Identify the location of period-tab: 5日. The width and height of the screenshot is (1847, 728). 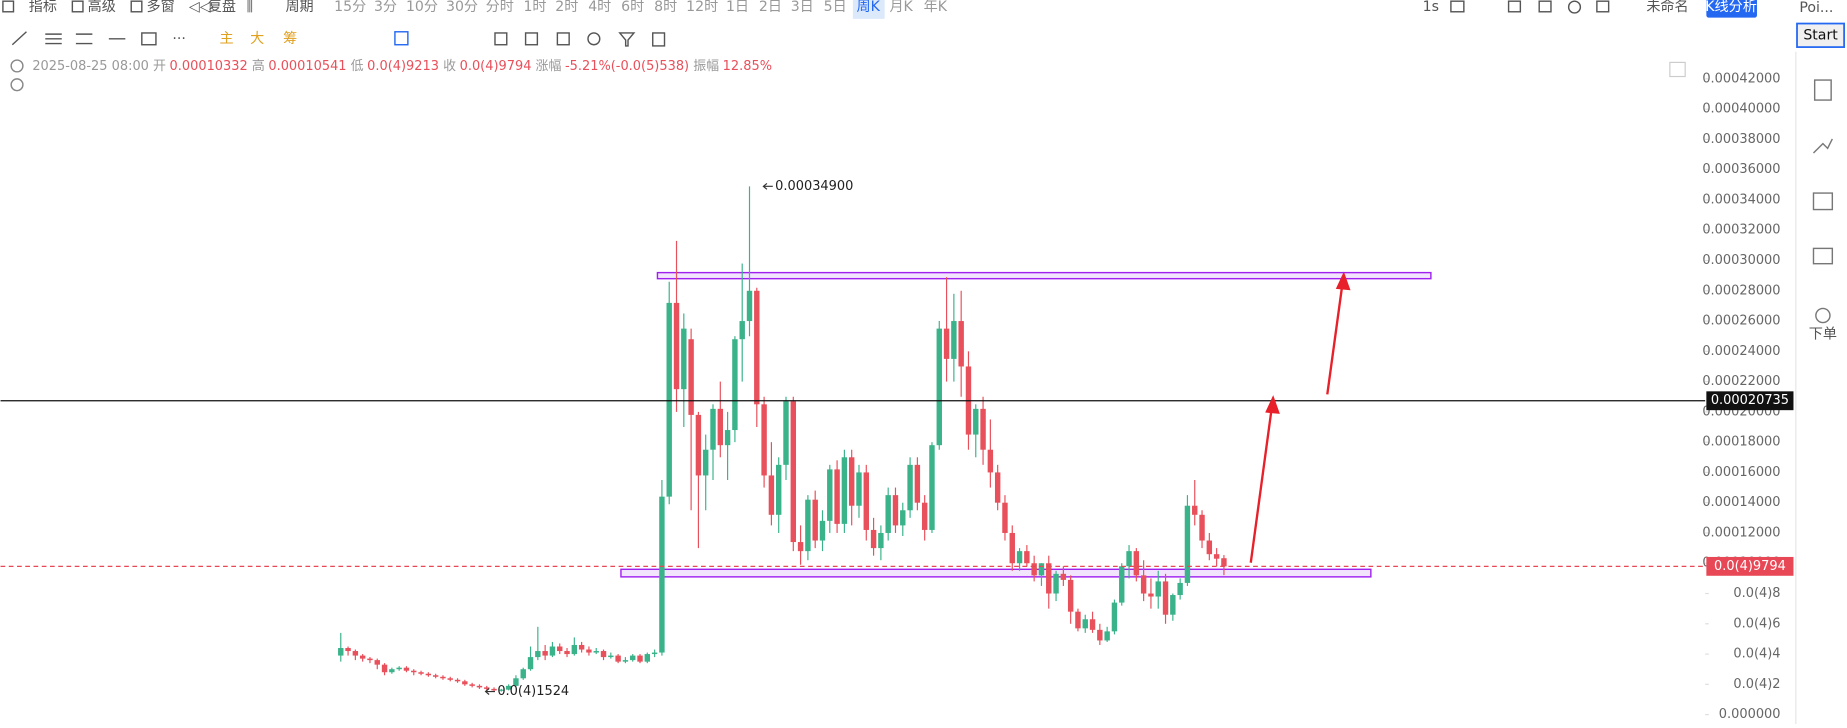
(835, 7).